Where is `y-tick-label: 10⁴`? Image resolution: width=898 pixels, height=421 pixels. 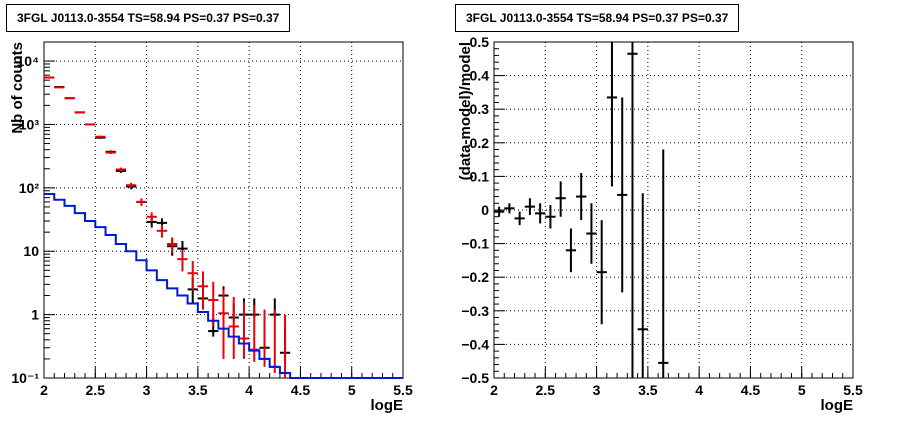
y-tick-label: 10⁴ is located at coordinates (28, 61).